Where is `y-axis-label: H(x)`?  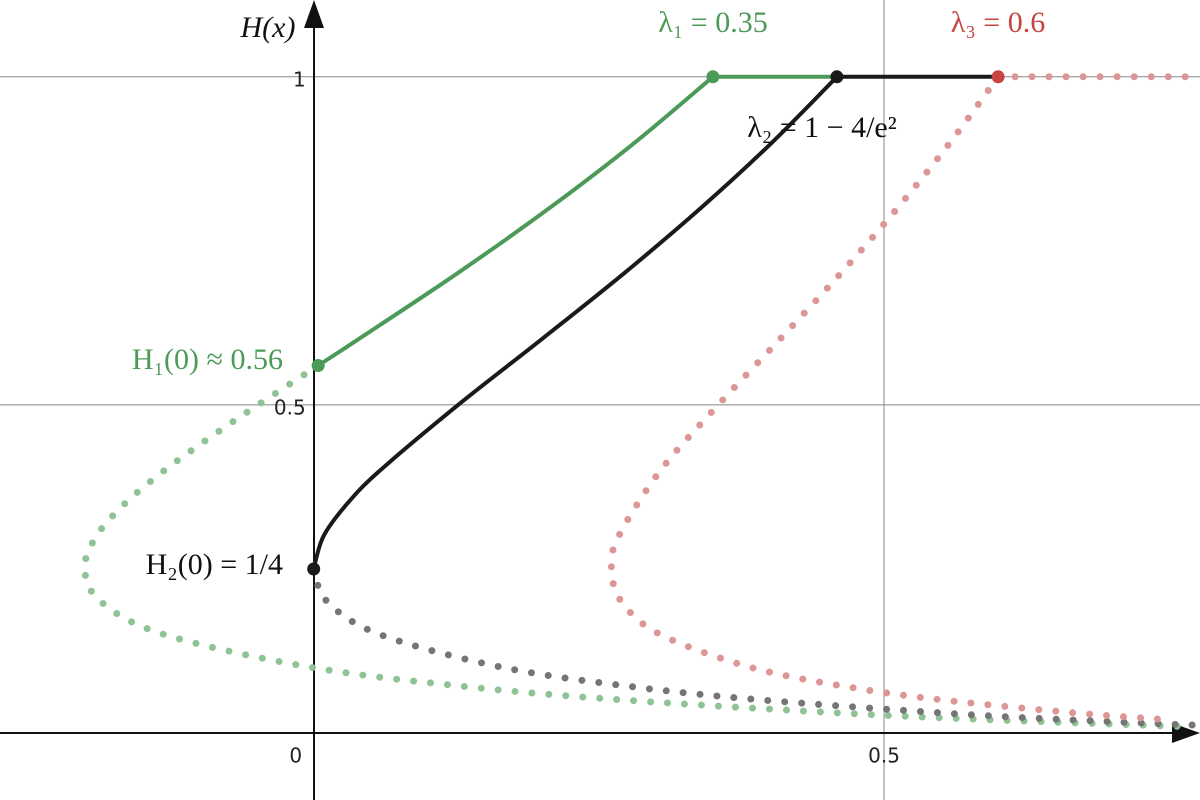 y-axis-label: H(x) is located at coordinates (268, 27).